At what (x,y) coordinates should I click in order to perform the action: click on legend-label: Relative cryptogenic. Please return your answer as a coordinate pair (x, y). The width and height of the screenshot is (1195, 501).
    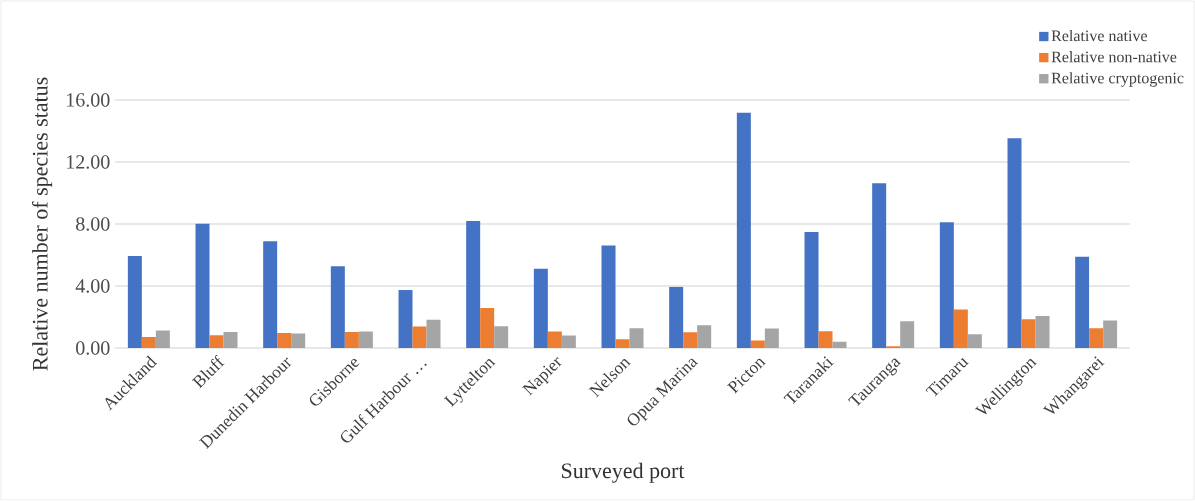
    Looking at the image, I should click on (1117, 79).